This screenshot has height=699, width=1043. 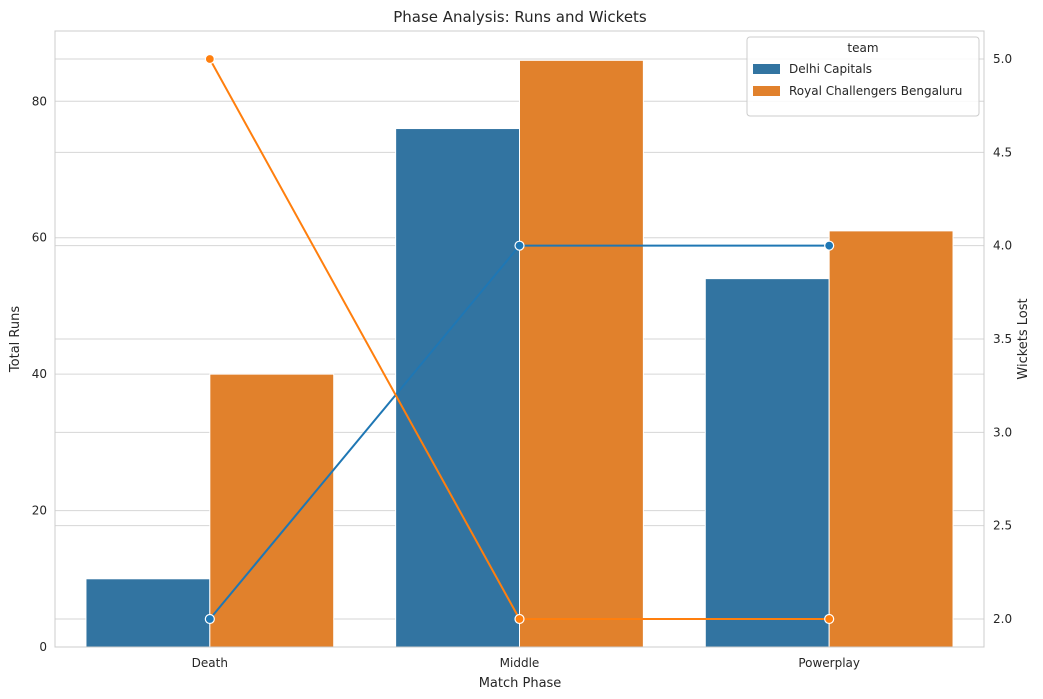 What do you see at coordinates (830, 69) in the screenshot?
I see `legend-label-delhi-capitals: Delhi Capitals` at bounding box center [830, 69].